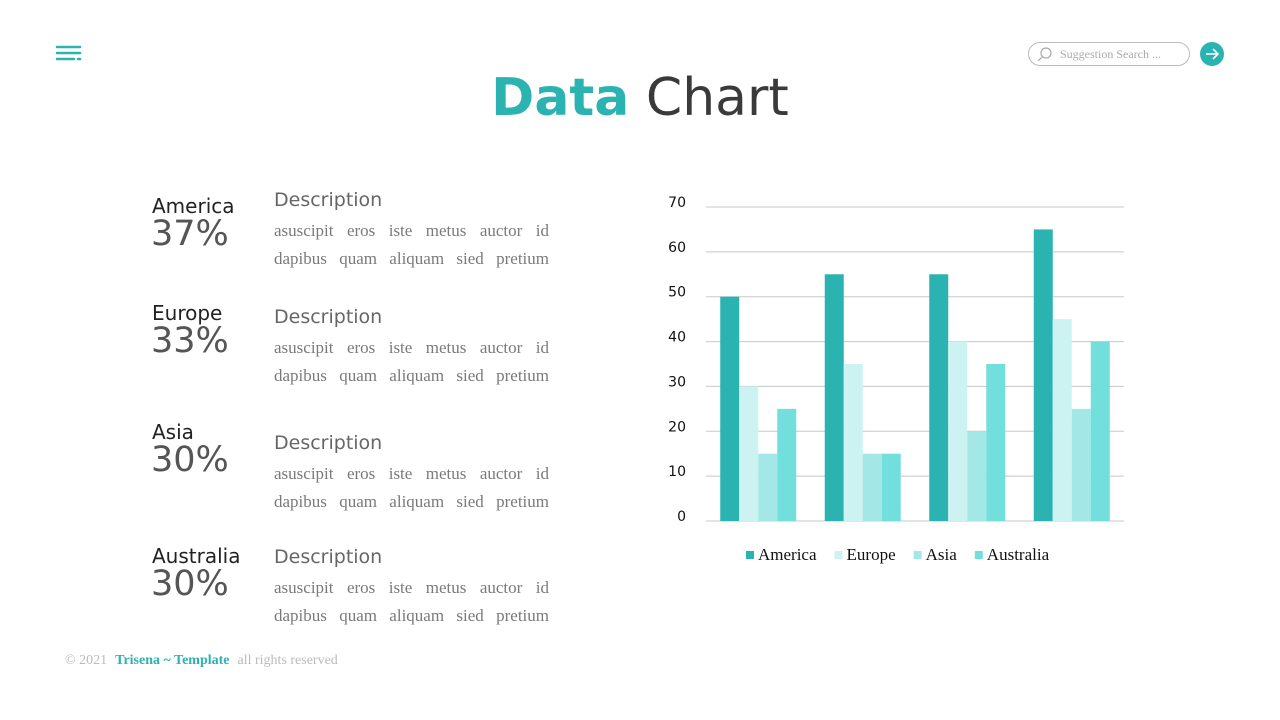  Describe the element at coordinates (717, 98) in the screenshot. I see `title-rest: Chart` at that location.